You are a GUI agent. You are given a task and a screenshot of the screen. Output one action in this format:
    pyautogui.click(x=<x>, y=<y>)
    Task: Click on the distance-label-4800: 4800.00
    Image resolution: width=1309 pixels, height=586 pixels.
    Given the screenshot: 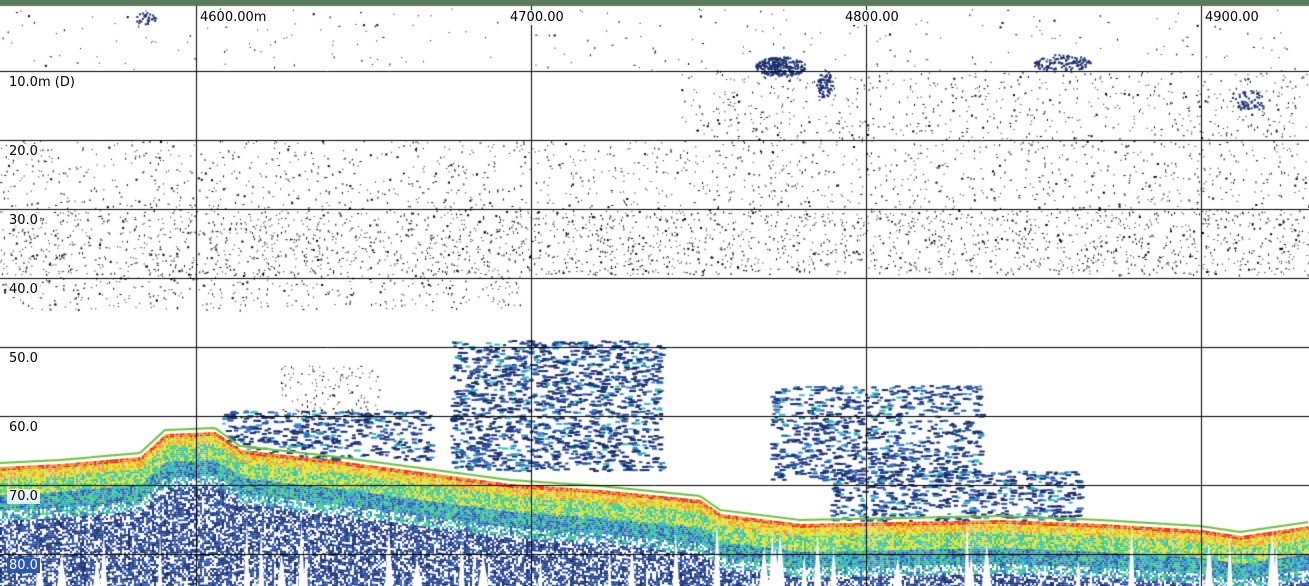 What is the action you would take?
    pyautogui.click(x=872, y=17)
    